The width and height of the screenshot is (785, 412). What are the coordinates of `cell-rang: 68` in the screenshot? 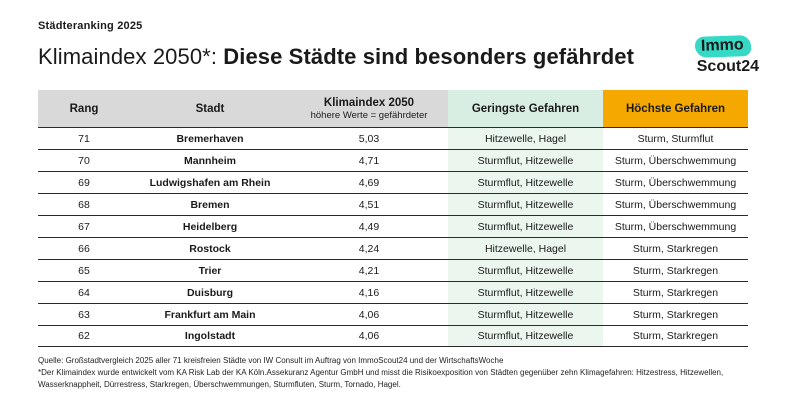 It's located at (84, 204).